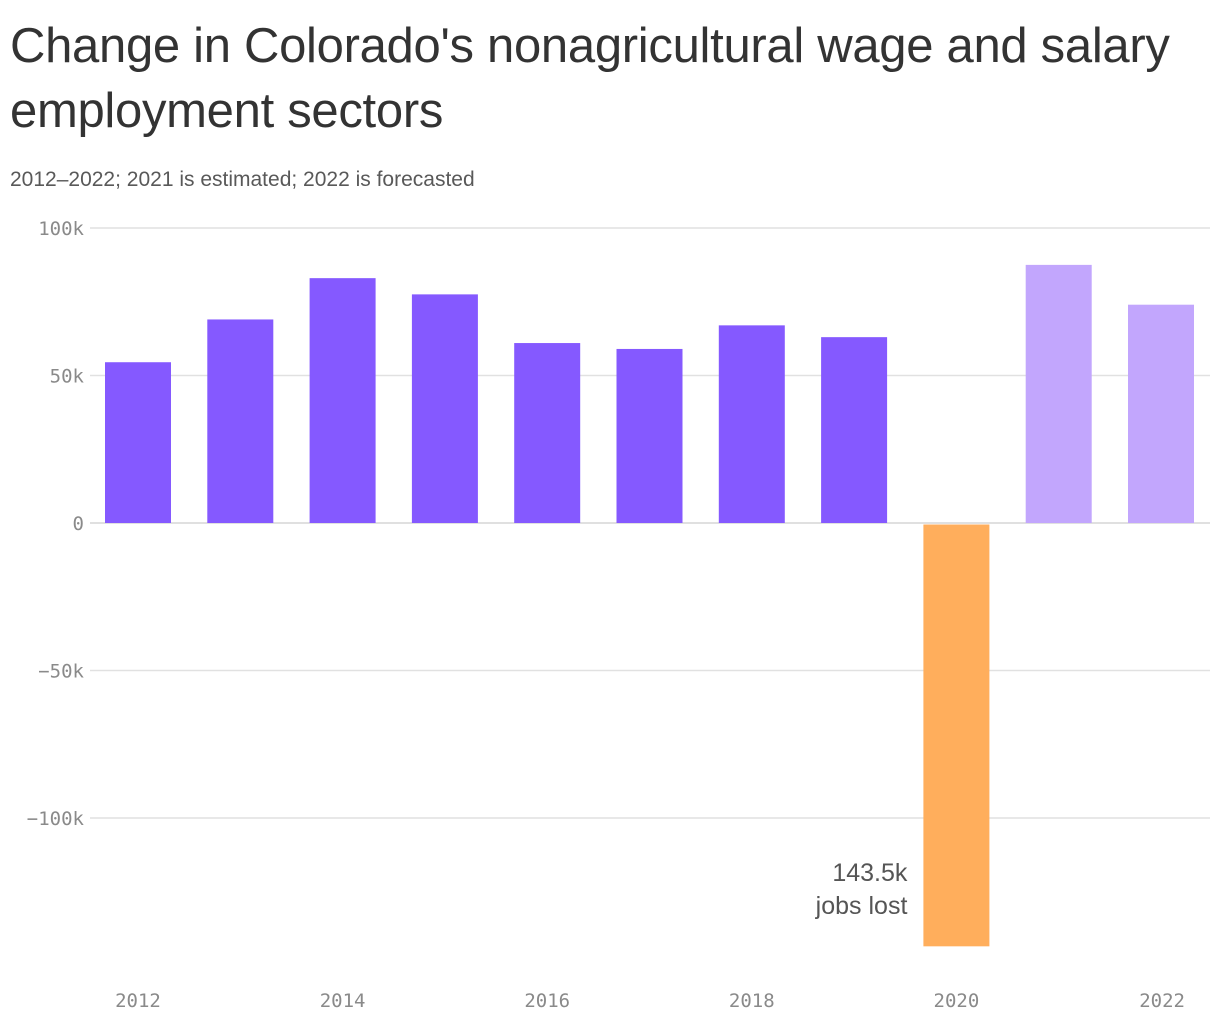 The height and width of the screenshot is (1020, 1220). Describe the element at coordinates (342, 400) in the screenshot. I see `bar-2014` at that location.